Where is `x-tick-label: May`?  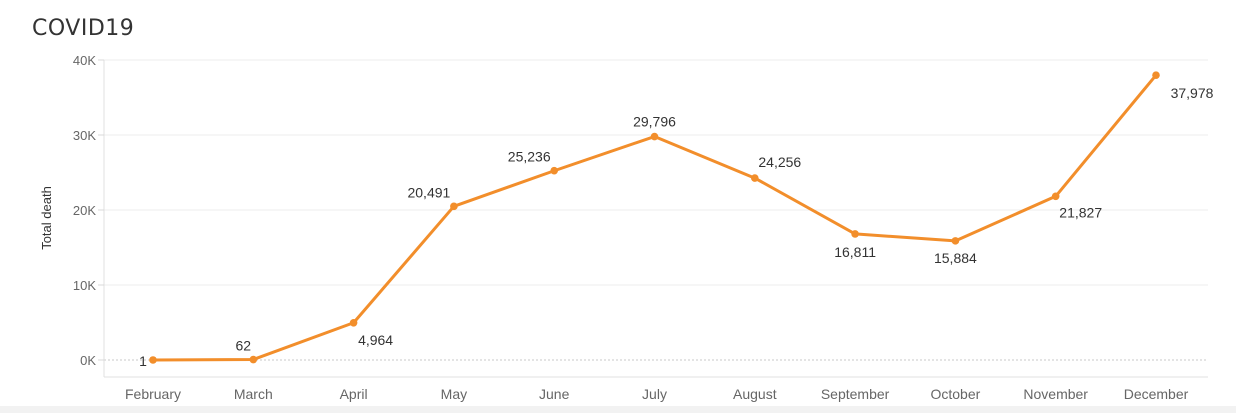
x-tick-label: May is located at coordinates (454, 394).